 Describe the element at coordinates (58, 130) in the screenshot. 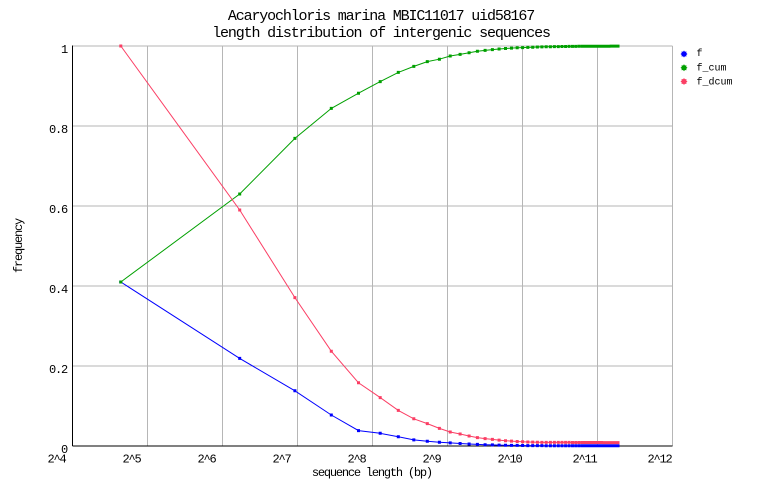

I see `svg-text: 0.8` at that location.